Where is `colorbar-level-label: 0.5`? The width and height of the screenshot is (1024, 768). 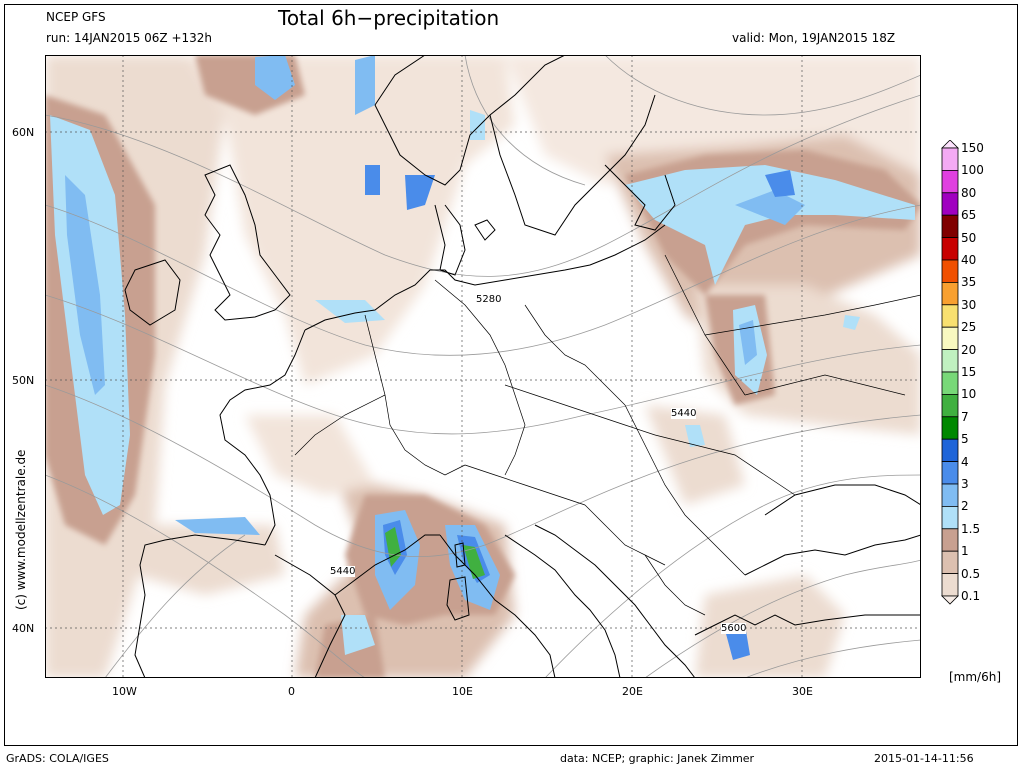
colorbar-level-label: 0.5 is located at coordinates (971, 573).